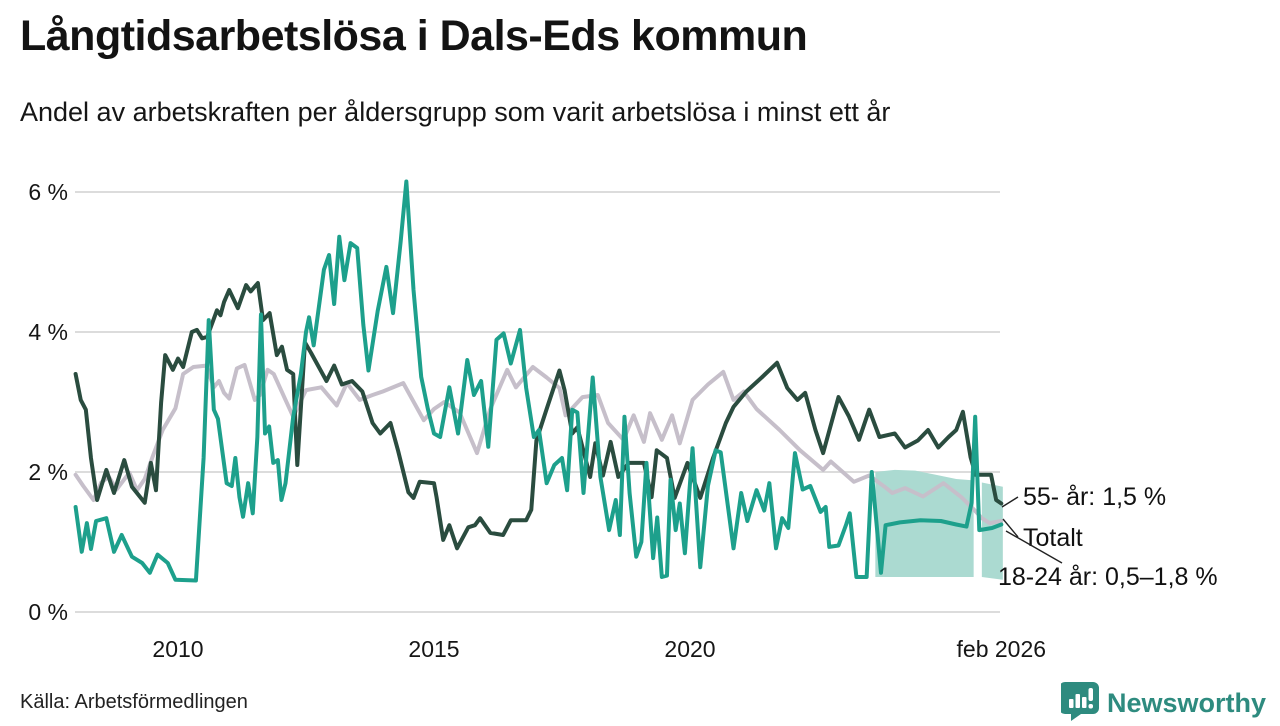  What do you see at coordinates (48, 192) in the screenshot?
I see `y-tick-label: 6 %` at bounding box center [48, 192].